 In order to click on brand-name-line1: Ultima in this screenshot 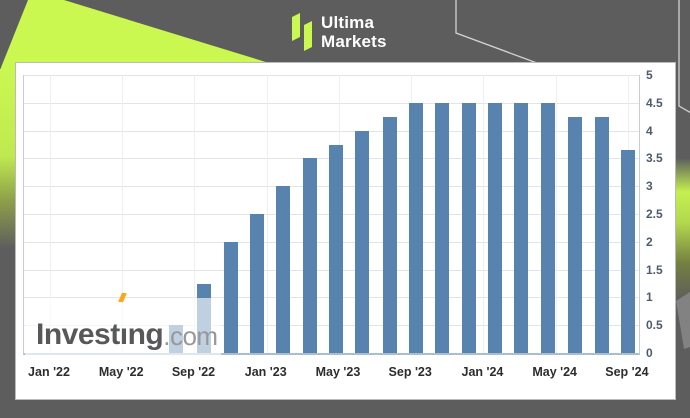, I will do `click(348, 22)`.